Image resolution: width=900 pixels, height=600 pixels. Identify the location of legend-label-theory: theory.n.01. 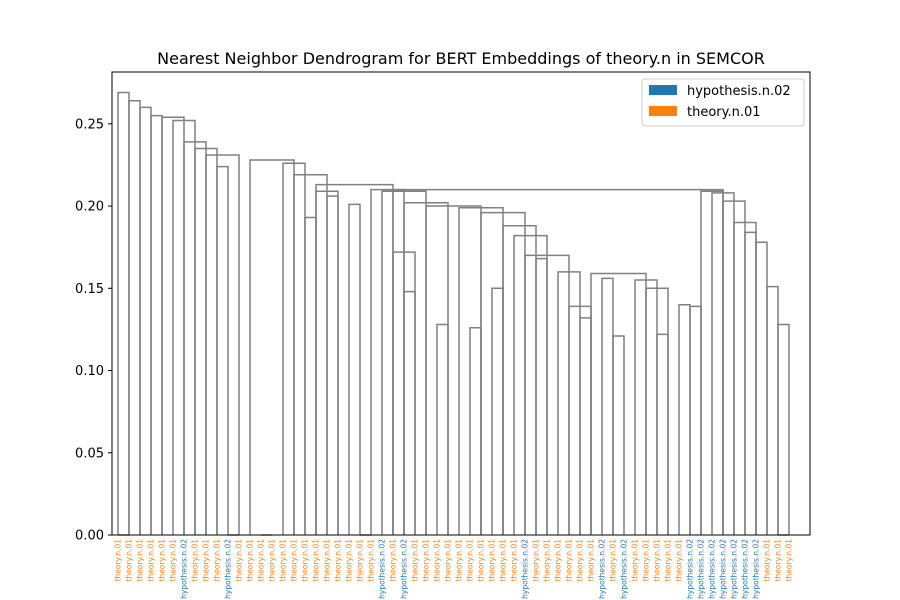
(724, 112).